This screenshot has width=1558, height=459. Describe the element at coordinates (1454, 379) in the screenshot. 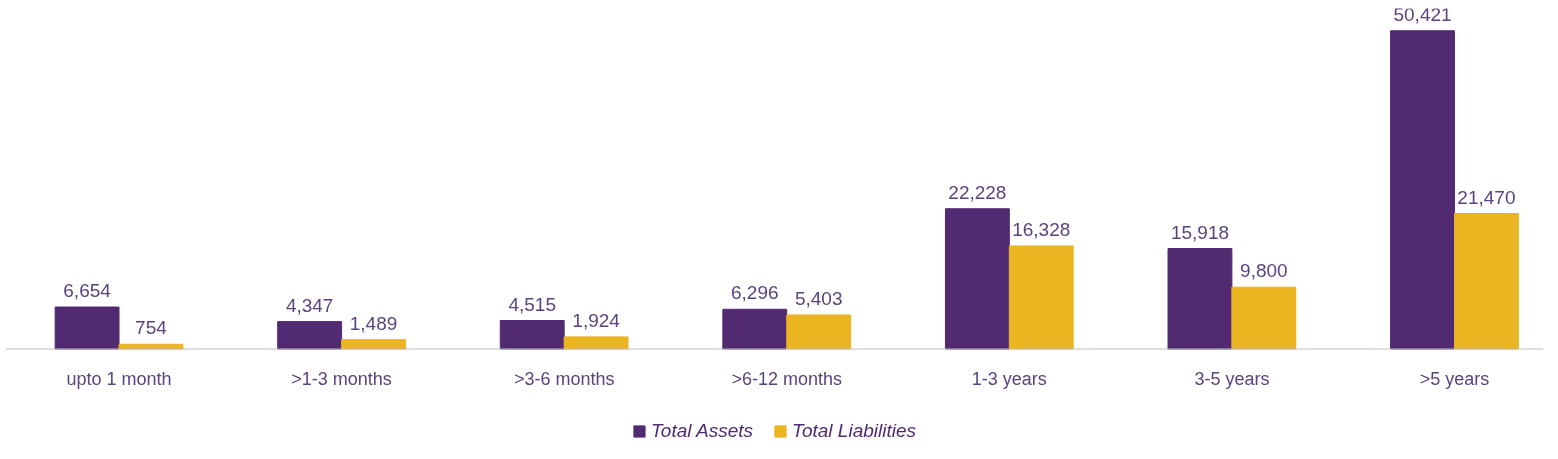

I see `x-tick-label: >5 years` at that location.